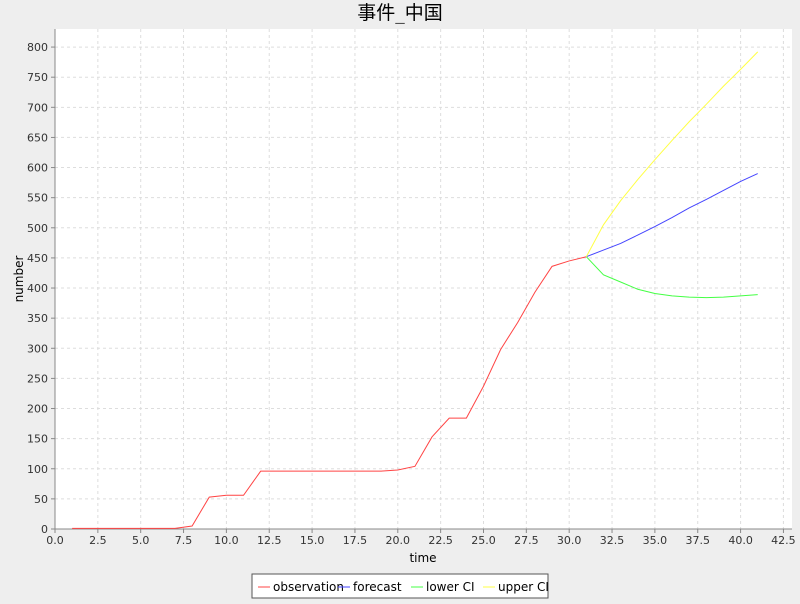 This screenshot has width=800, height=604. Describe the element at coordinates (422, 558) in the screenshot. I see `x-axis-label: time` at that location.